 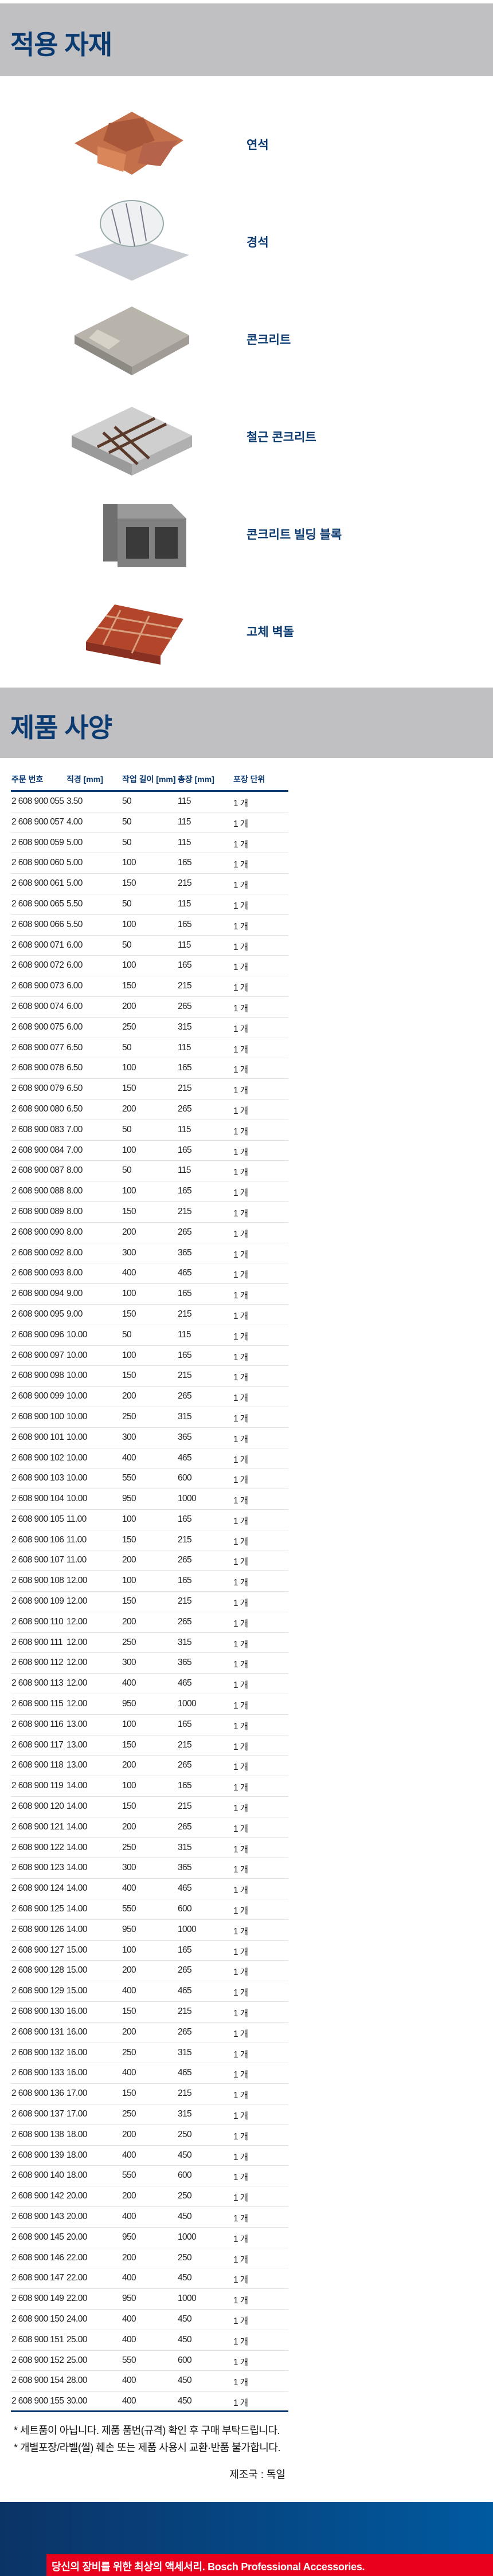 I want to click on cell-order-number: 2 608 900 151, so click(x=37, y=2339).